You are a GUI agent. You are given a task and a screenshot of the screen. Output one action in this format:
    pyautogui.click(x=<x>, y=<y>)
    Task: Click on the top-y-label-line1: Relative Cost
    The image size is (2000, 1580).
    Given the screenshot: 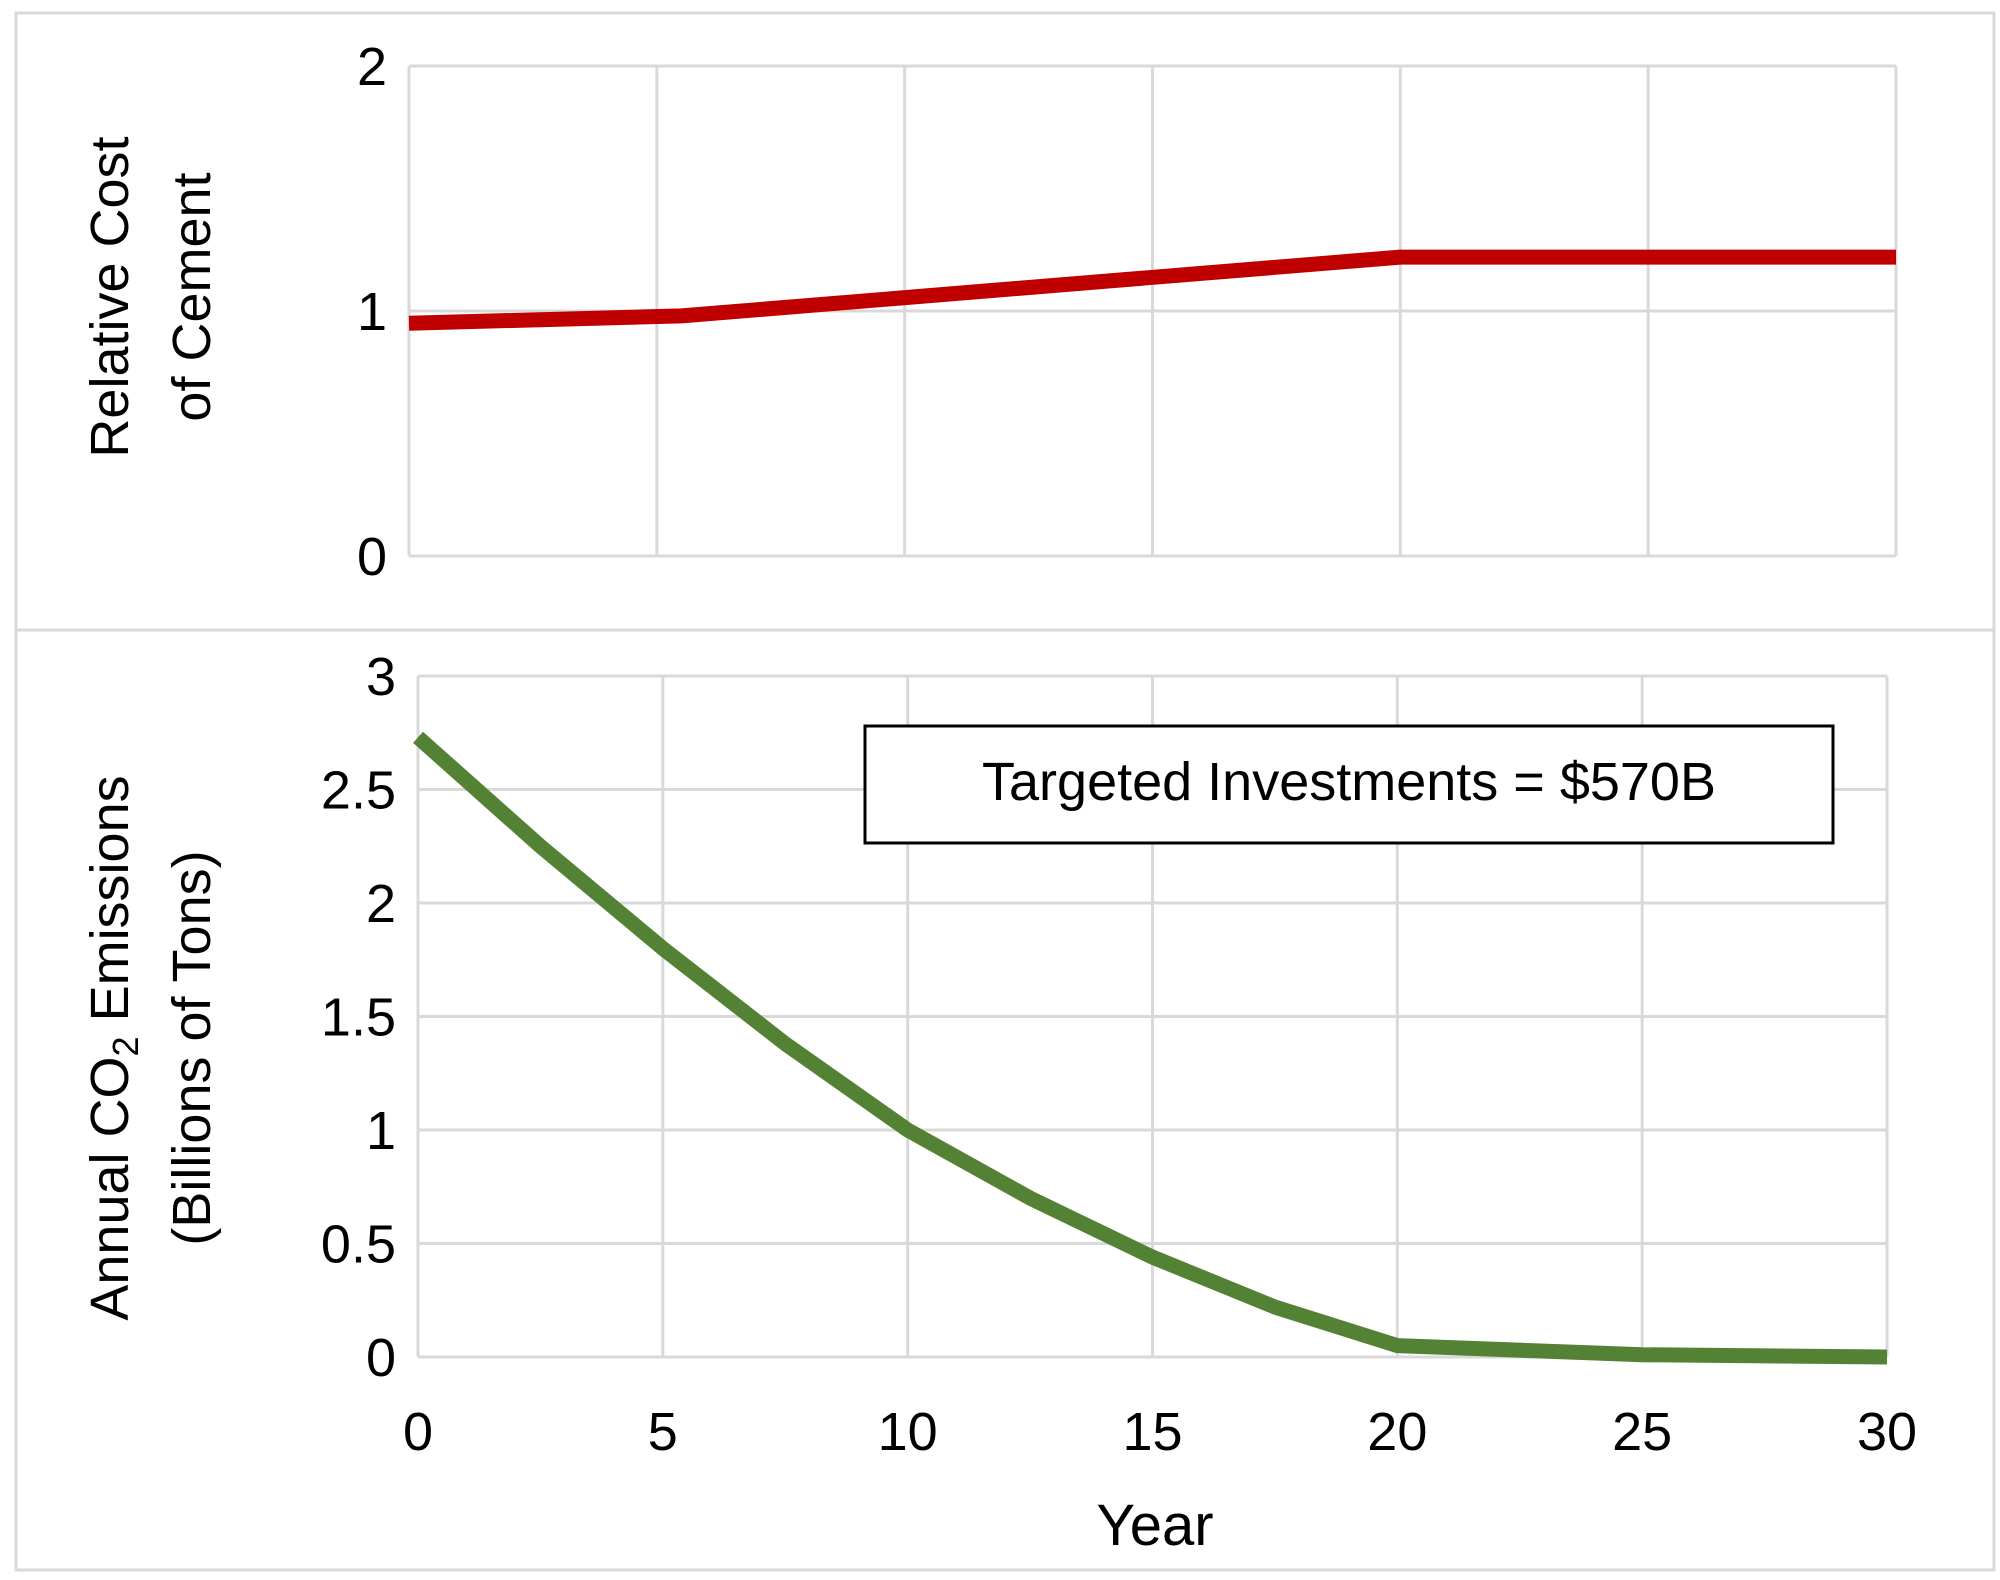 What is the action you would take?
    pyautogui.click(x=110, y=296)
    